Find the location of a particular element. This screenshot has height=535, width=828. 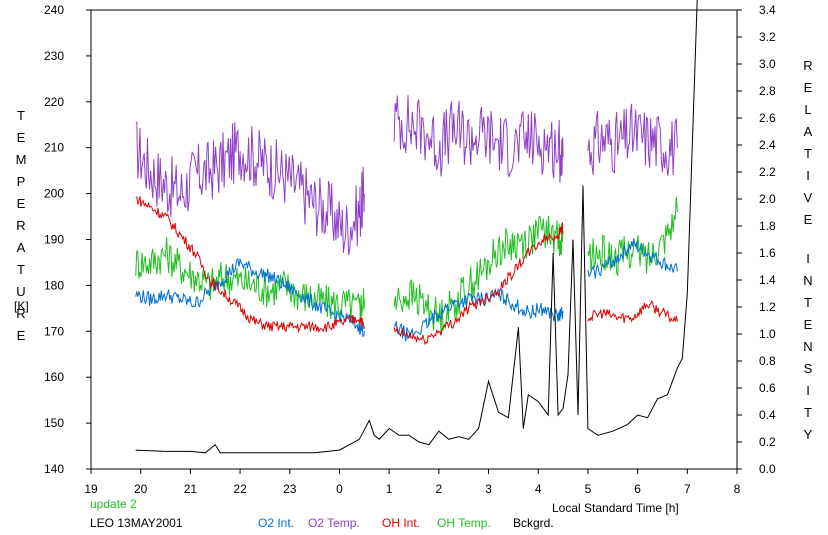

legend-item: OH Int. is located at coordinates (401, 523).